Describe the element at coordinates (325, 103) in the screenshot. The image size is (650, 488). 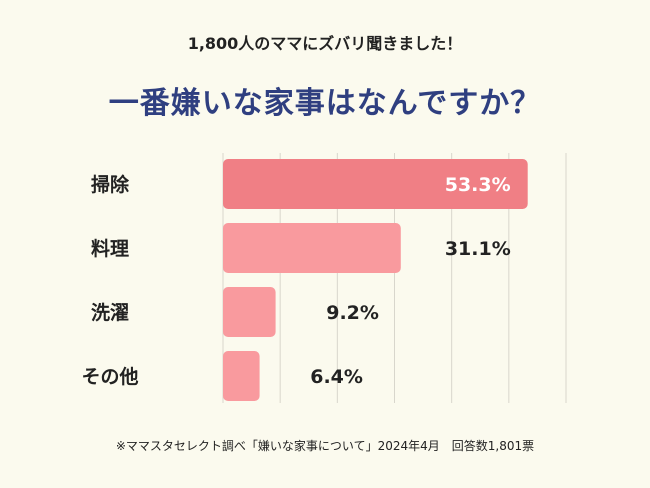
I see `chart-title: 一番嫌いな家事はなんですか？` at that location.